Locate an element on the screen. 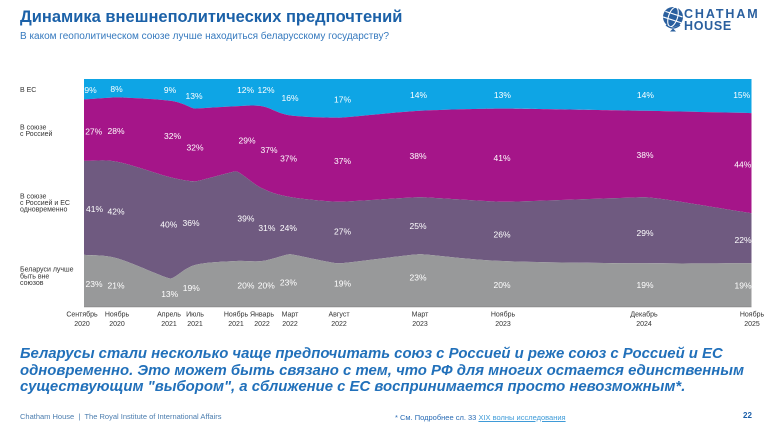 The image size is (768, 429). svg-text: 17% is located at coordinates (342, 100).